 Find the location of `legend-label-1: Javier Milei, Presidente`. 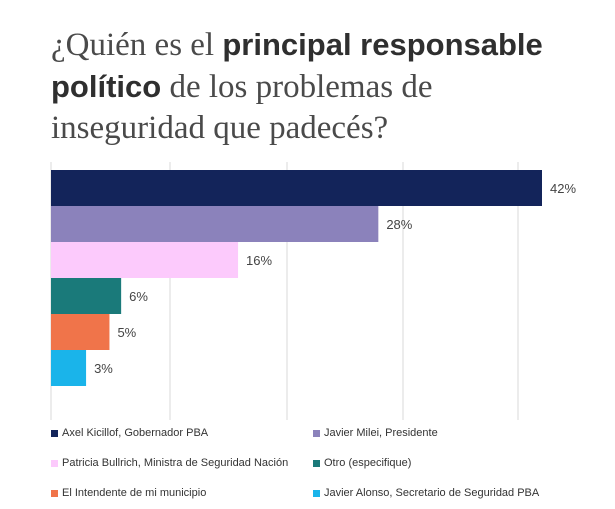

legend-label-1: Javier Milei, Presidente is located at coordinates (381, 433).